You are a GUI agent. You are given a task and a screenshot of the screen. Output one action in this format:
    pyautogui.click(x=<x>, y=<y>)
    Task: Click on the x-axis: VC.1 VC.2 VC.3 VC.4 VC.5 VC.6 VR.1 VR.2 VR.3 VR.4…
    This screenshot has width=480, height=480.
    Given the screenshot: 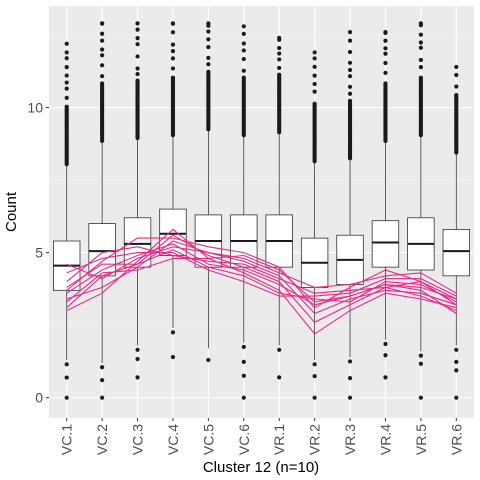 What is the action you would take?
    pyautogui.click(x=261, y=436)
    